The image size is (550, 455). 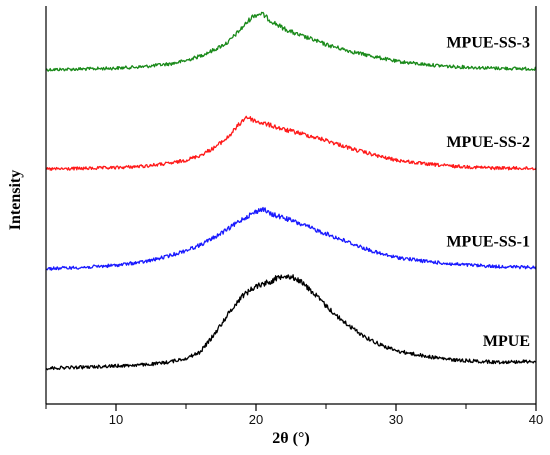 I want to click on series-label-mpue: MPUE, so click(x=506, y=341).